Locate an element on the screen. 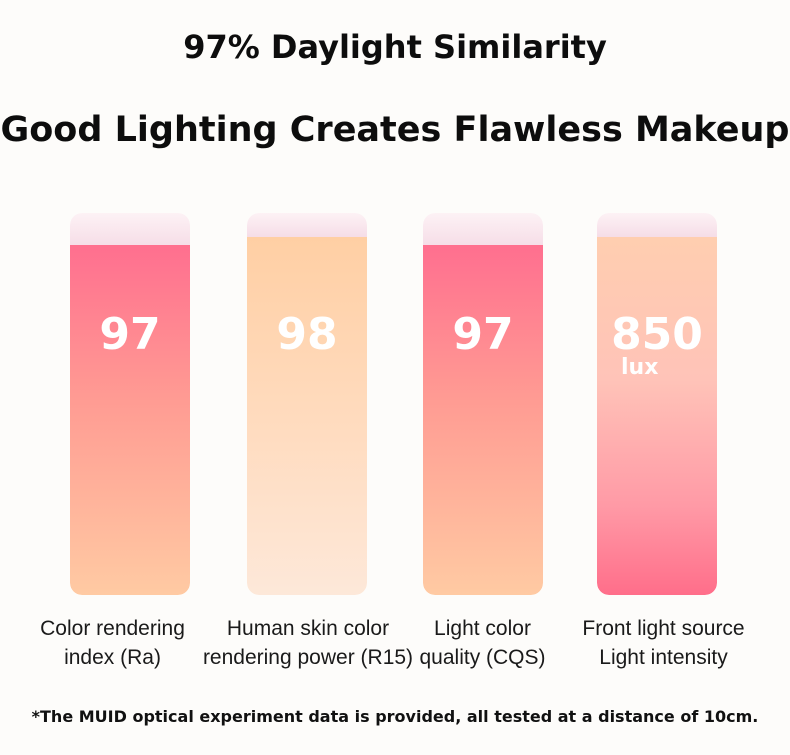  label-line: index (Ra) is located at coordinates (112, 657).